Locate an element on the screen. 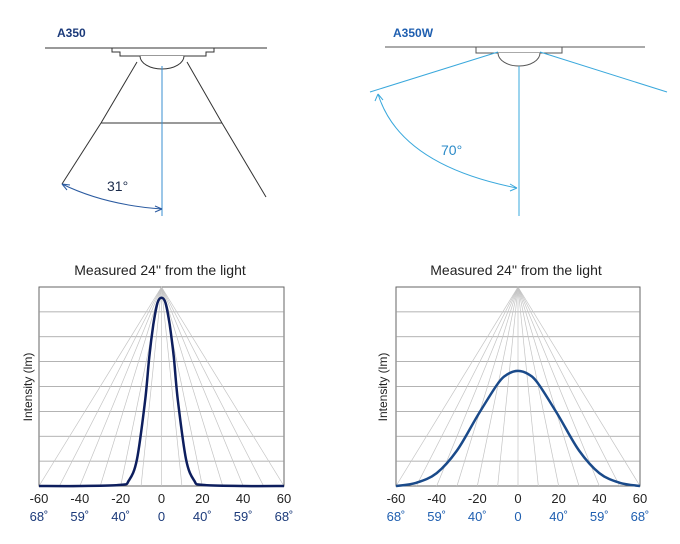 The width and height of the screenshot is (680, 544). a350-angle-arc is located at coordinates (112, 196).